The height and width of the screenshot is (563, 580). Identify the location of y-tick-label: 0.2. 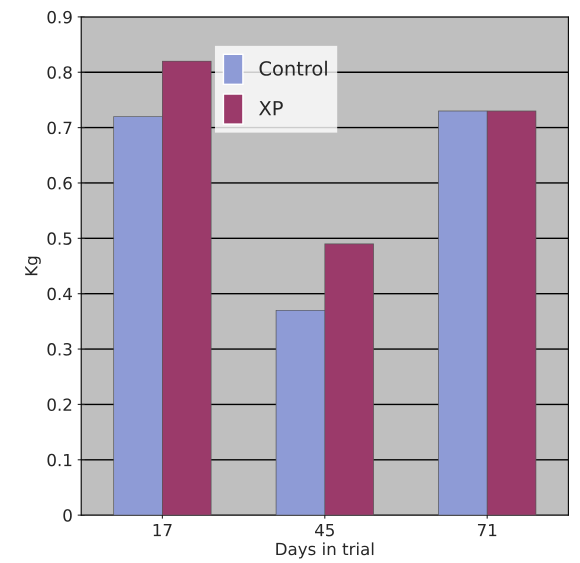
(59, 404).